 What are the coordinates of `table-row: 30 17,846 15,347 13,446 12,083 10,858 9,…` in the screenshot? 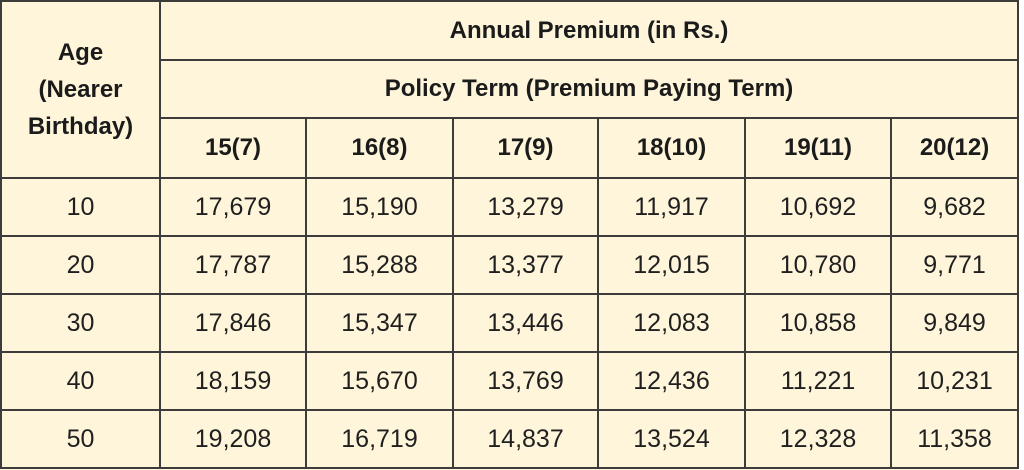 It's located at (510, 323).